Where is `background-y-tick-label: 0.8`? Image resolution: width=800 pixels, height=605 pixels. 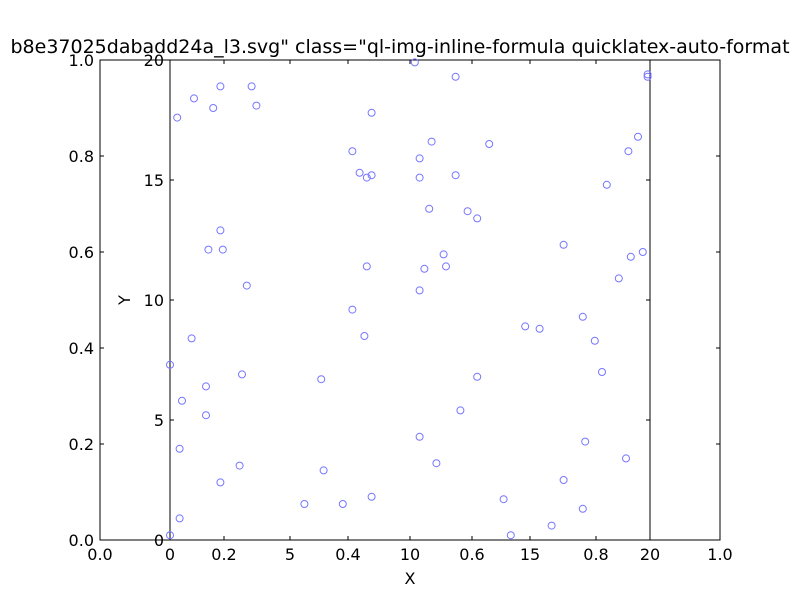 background-y-tick-label: 0.8 is located at coordinates (81, 156).